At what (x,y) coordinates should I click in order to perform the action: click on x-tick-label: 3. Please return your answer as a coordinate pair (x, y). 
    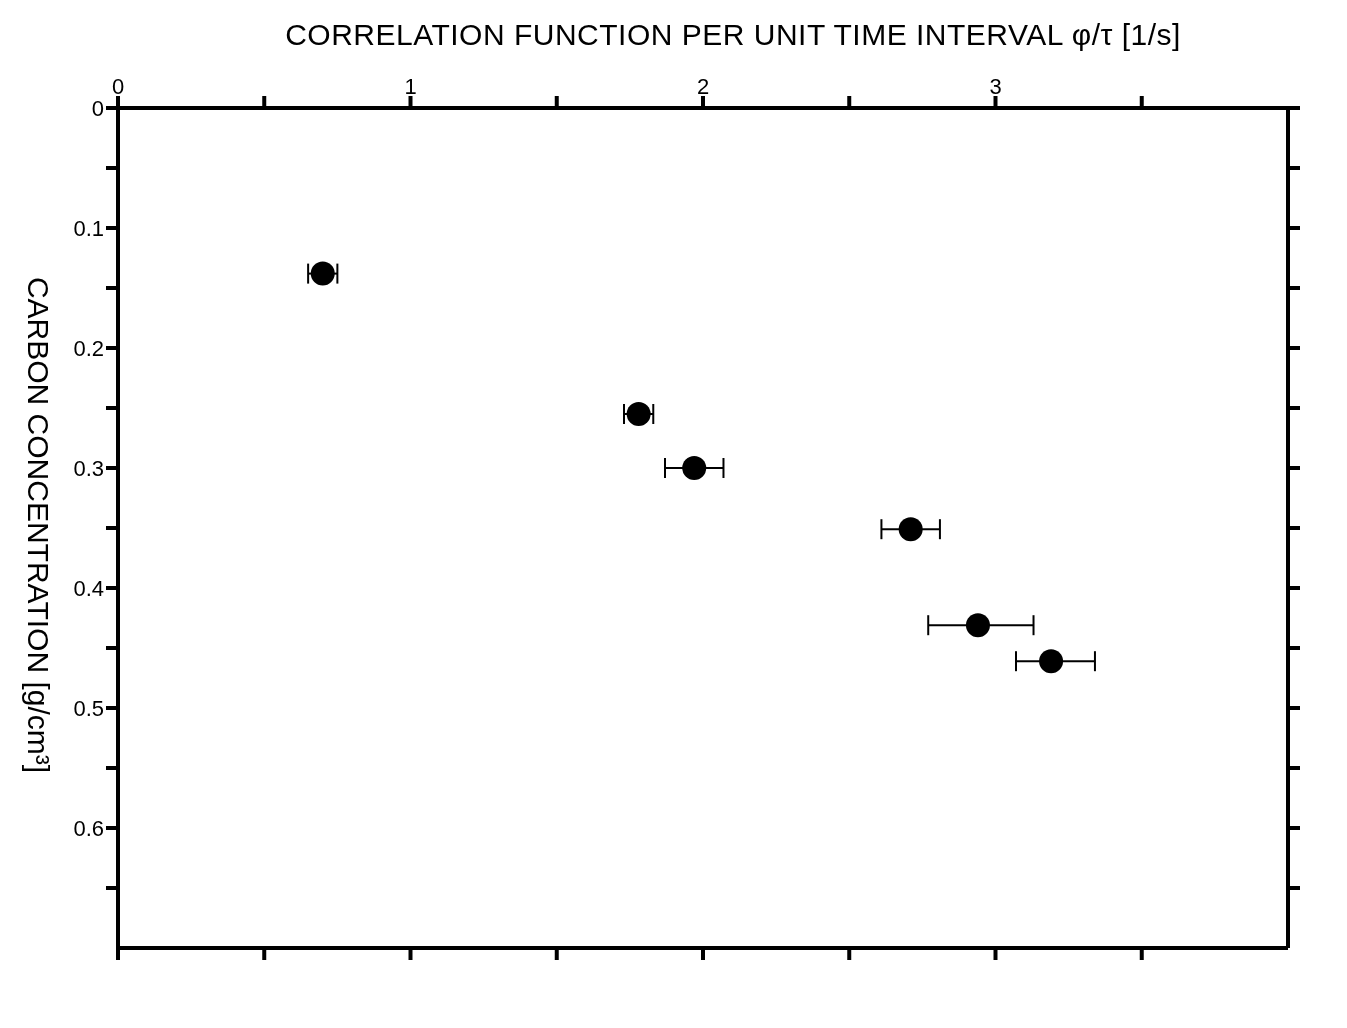
    Looking at the image, I should click on (995, 86).